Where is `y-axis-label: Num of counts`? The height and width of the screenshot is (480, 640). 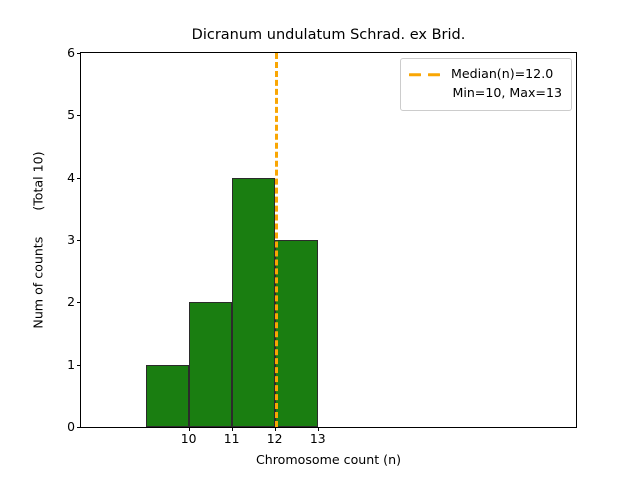
y-axis-label: Num of counts is located at coordinates (38, 282).